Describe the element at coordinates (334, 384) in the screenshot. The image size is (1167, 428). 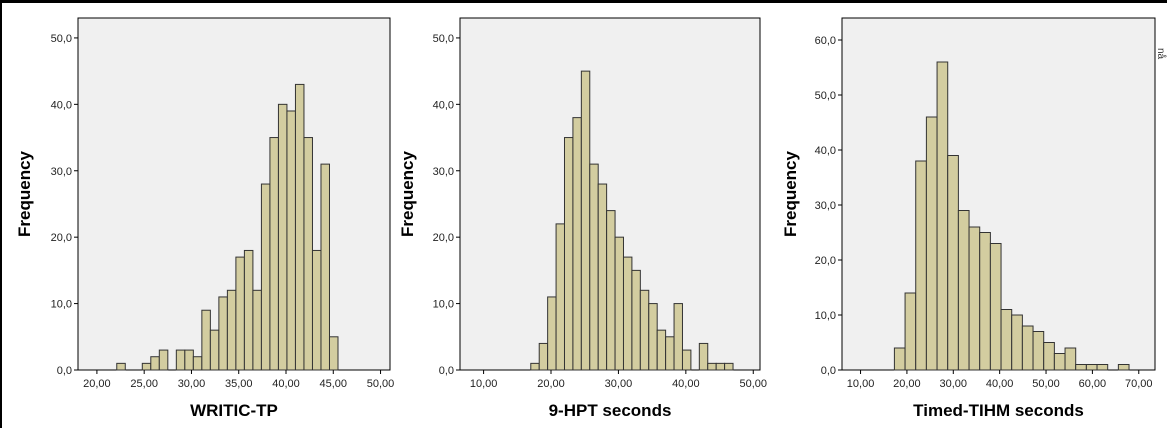
I see `x-tick-label: 45,00` at that location.